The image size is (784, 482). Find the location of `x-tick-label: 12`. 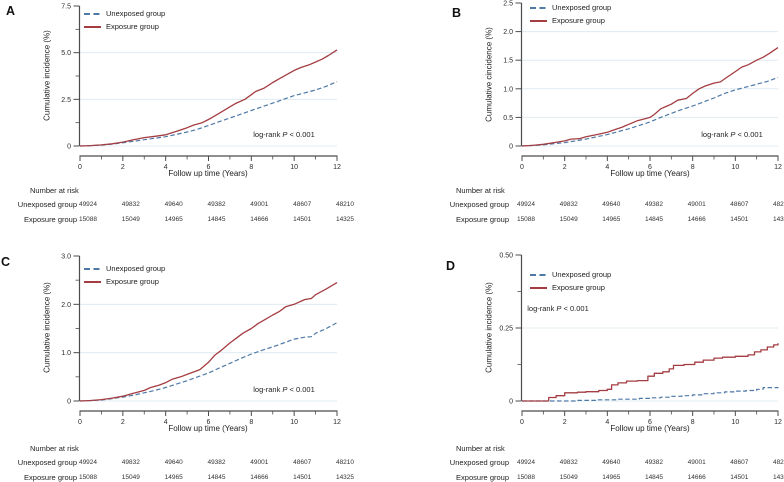

x-tick-label: 12 is located at coordinates (778, 422).